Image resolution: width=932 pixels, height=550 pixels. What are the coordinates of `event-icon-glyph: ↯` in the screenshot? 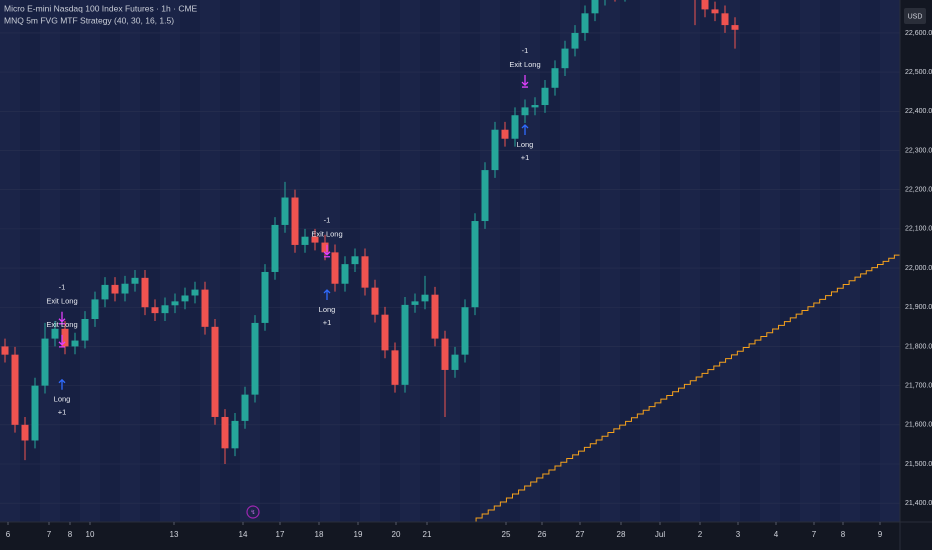 It's located at (252, 512).